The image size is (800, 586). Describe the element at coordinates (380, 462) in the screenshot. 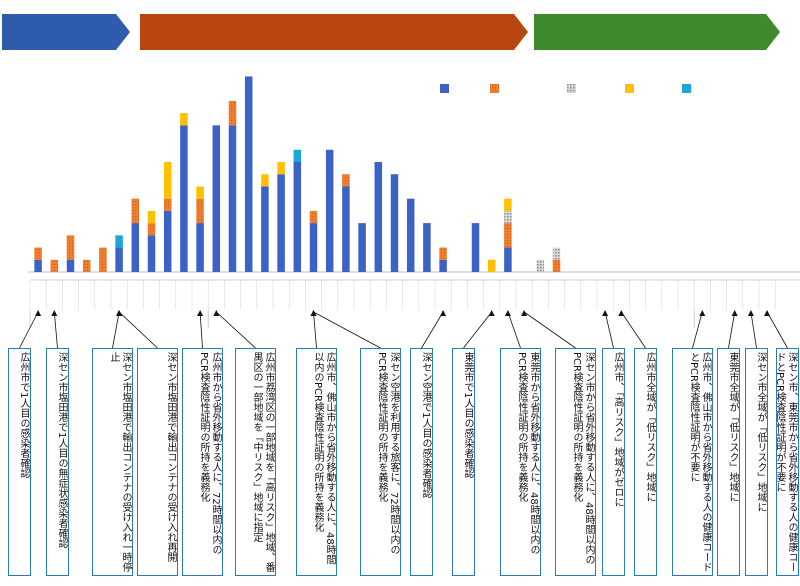

I see `event-note-8: 深セン空港を利用する旅客に、72時間以内のPCR検査陰性証明の所持を義務化` at that location.